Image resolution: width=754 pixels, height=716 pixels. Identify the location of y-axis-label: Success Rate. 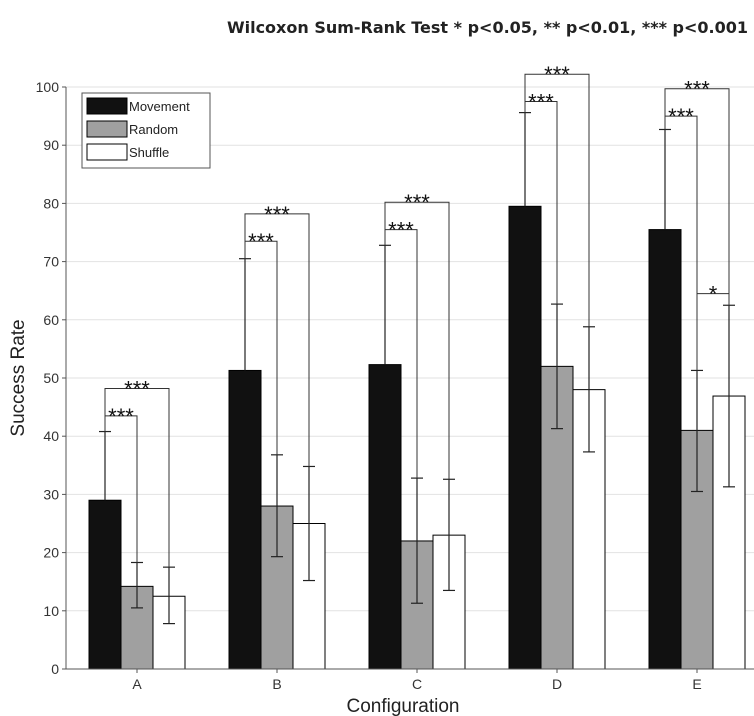
(18, 377).